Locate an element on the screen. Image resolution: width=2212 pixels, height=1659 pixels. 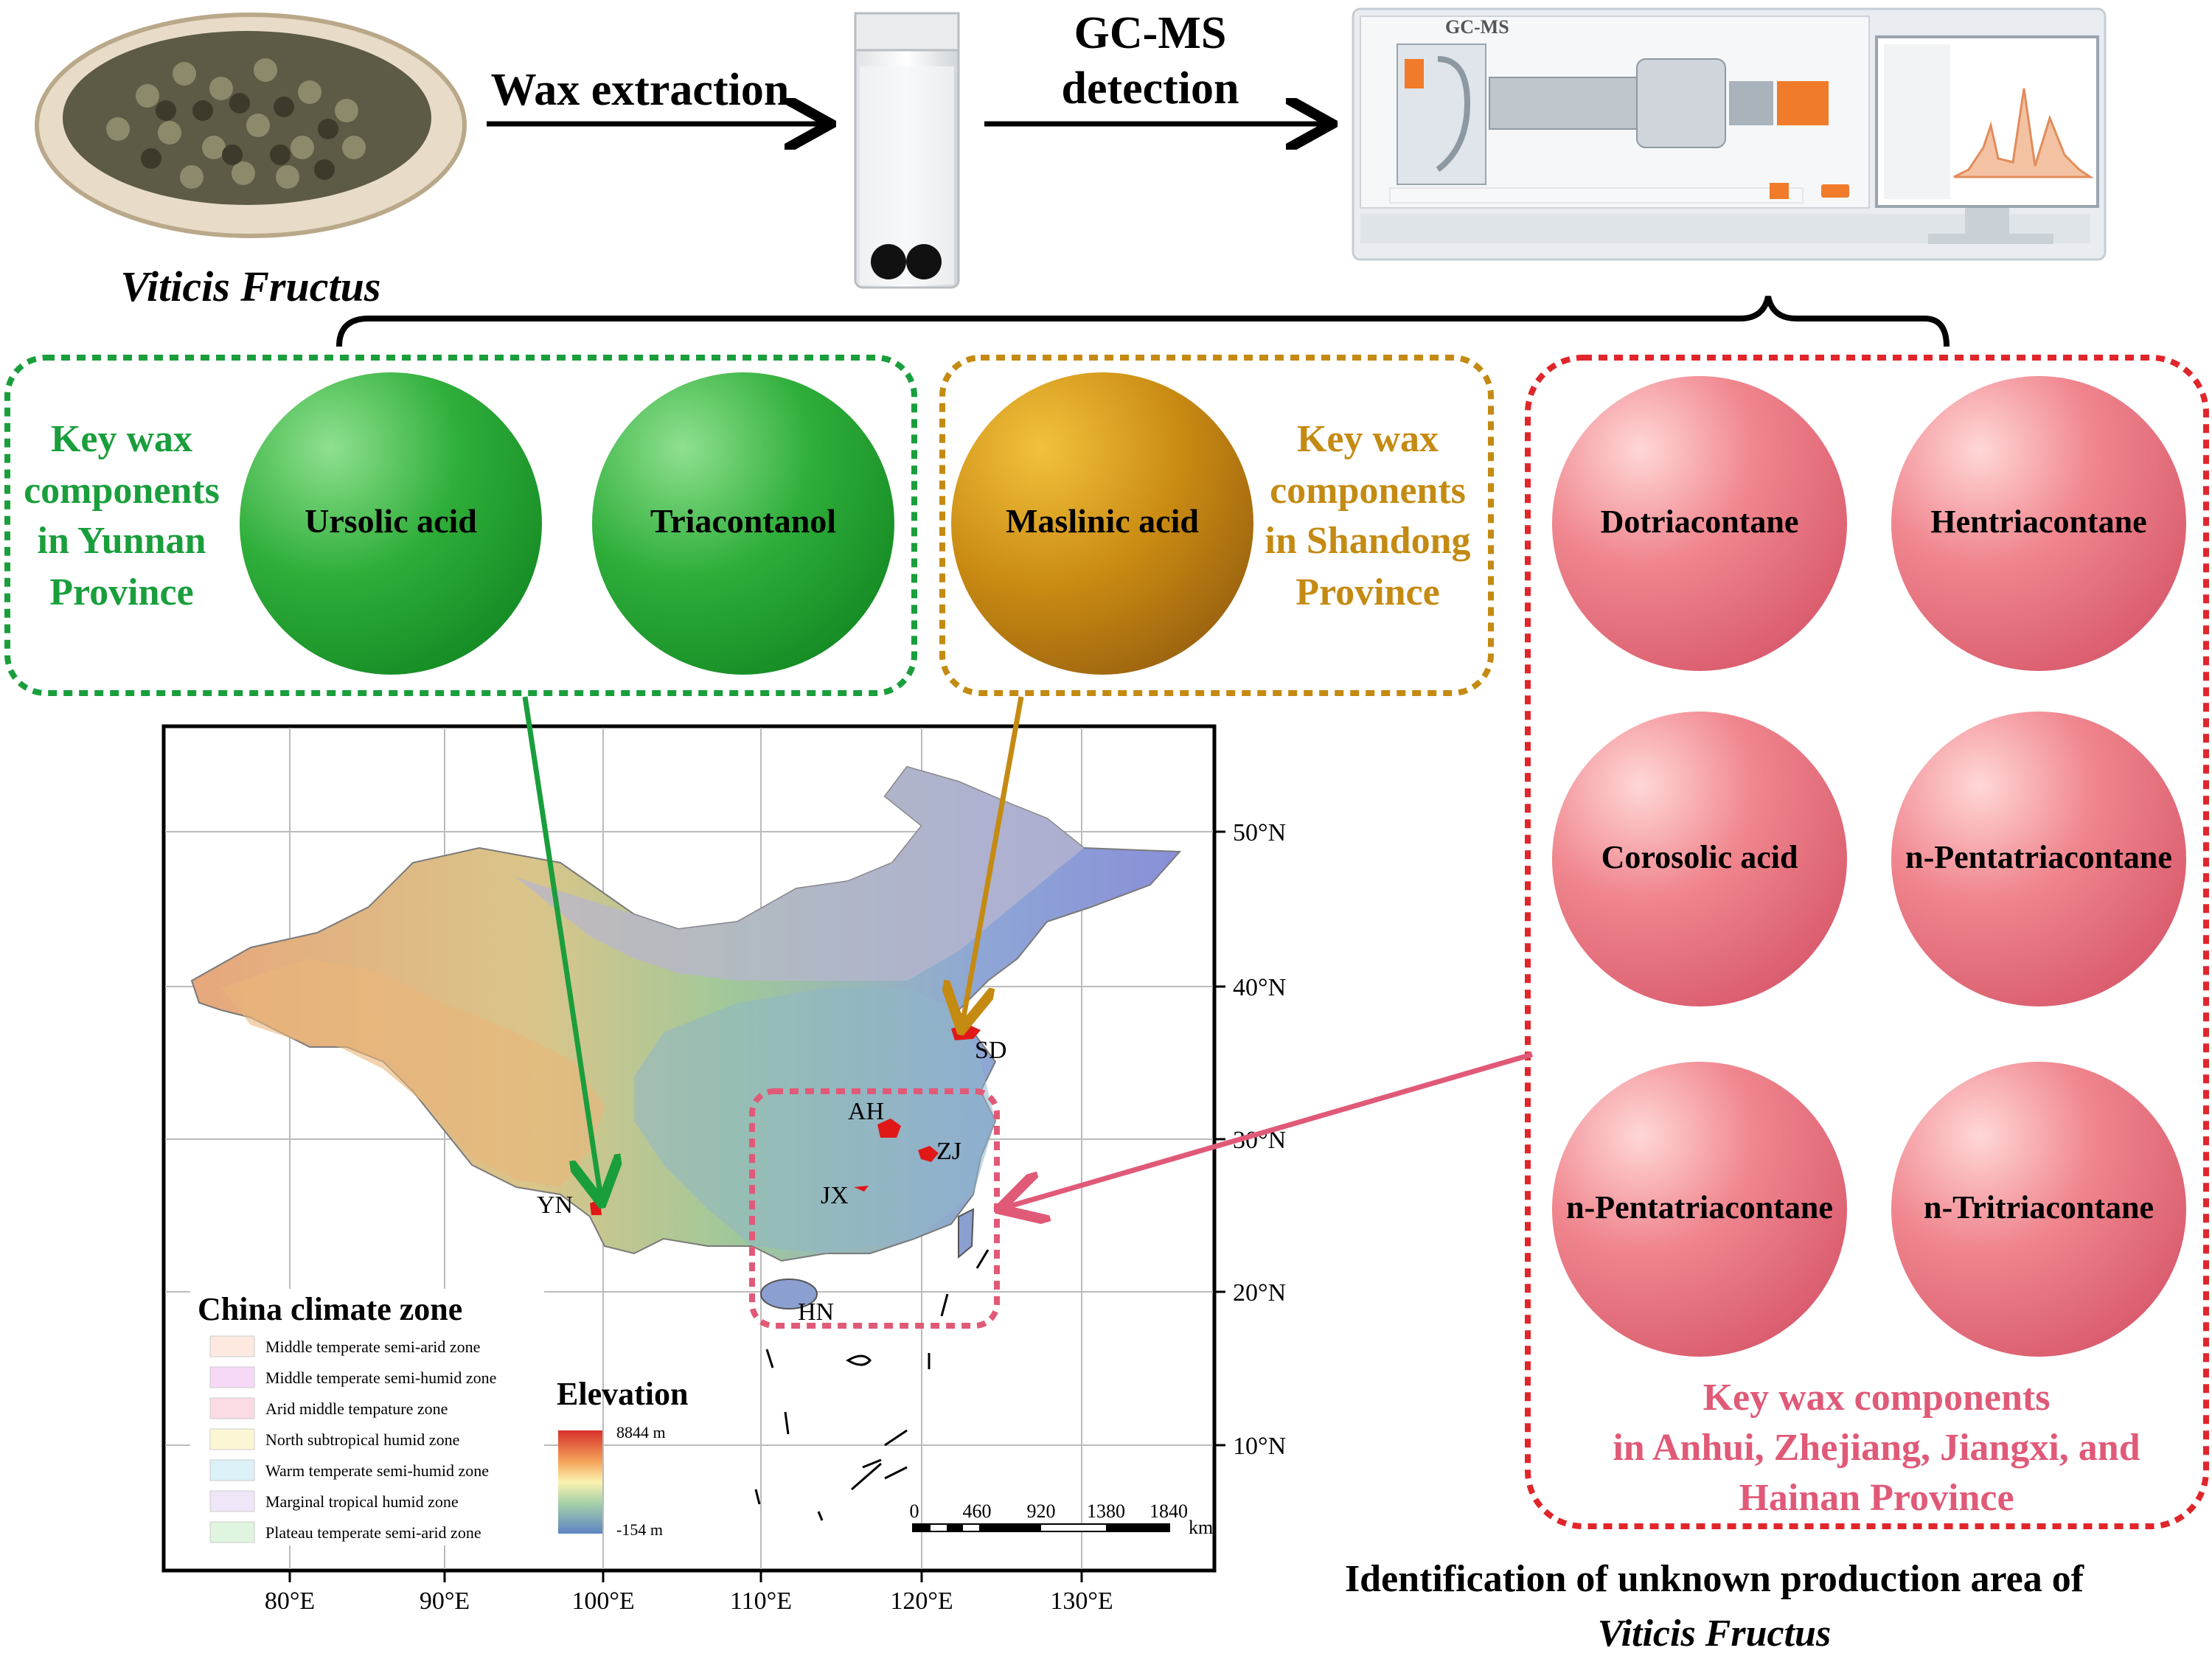
component-circle-ursolic-acid is located at coordinates (391, 523).